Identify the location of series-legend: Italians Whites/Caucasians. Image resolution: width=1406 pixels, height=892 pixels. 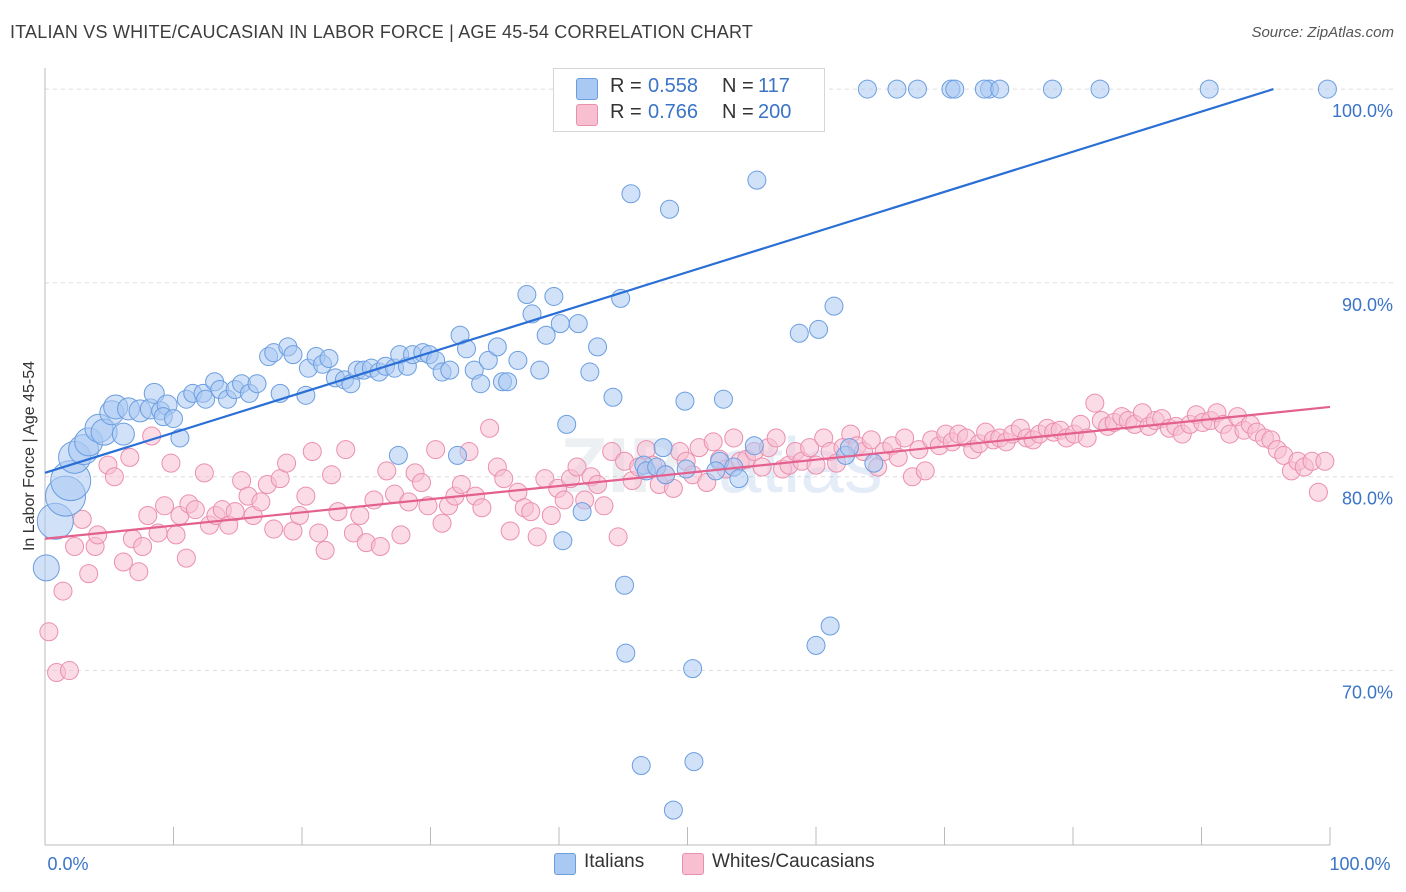
(703, 865).